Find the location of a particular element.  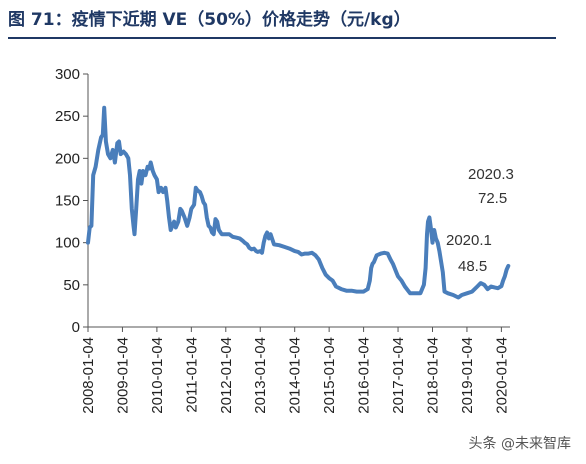

x-tick-label: 2018-01-04 is located at coordinates (432, 375).